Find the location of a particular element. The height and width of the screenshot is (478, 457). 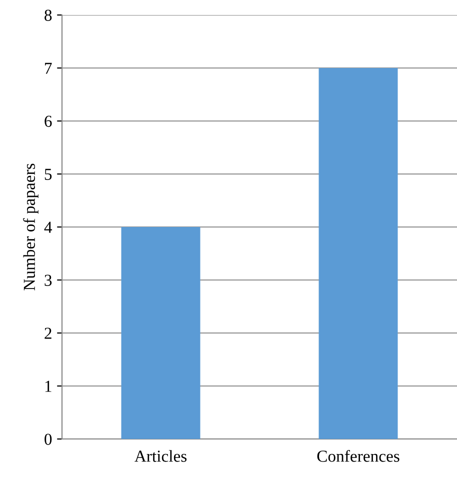

y-tick-label: 7 is located at coordinates (48, 68).